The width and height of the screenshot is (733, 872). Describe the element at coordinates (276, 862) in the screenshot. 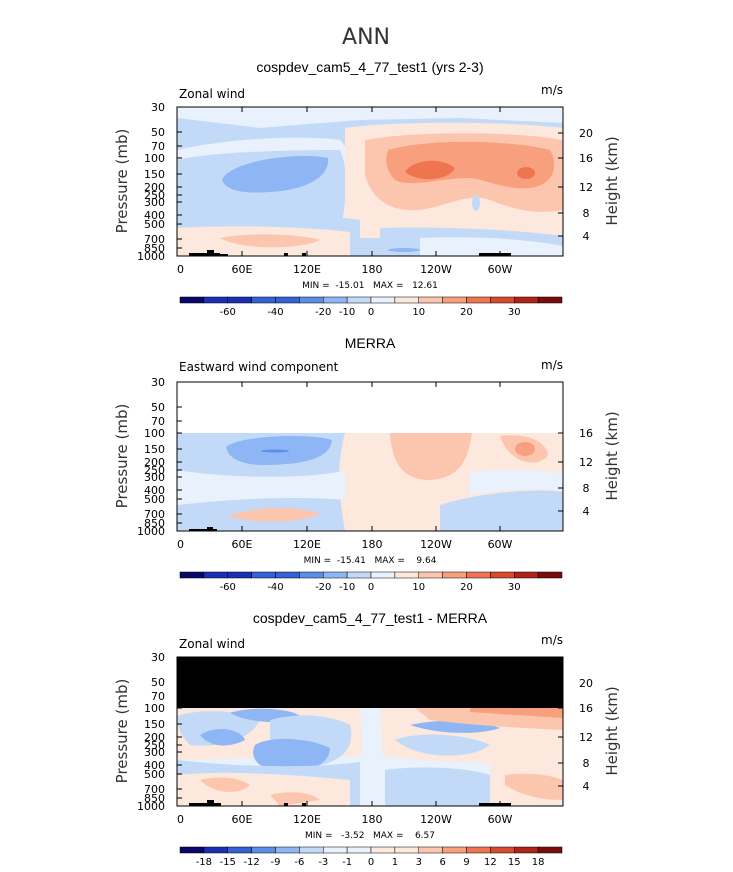

I see `colorbar-label: -9` at that location.